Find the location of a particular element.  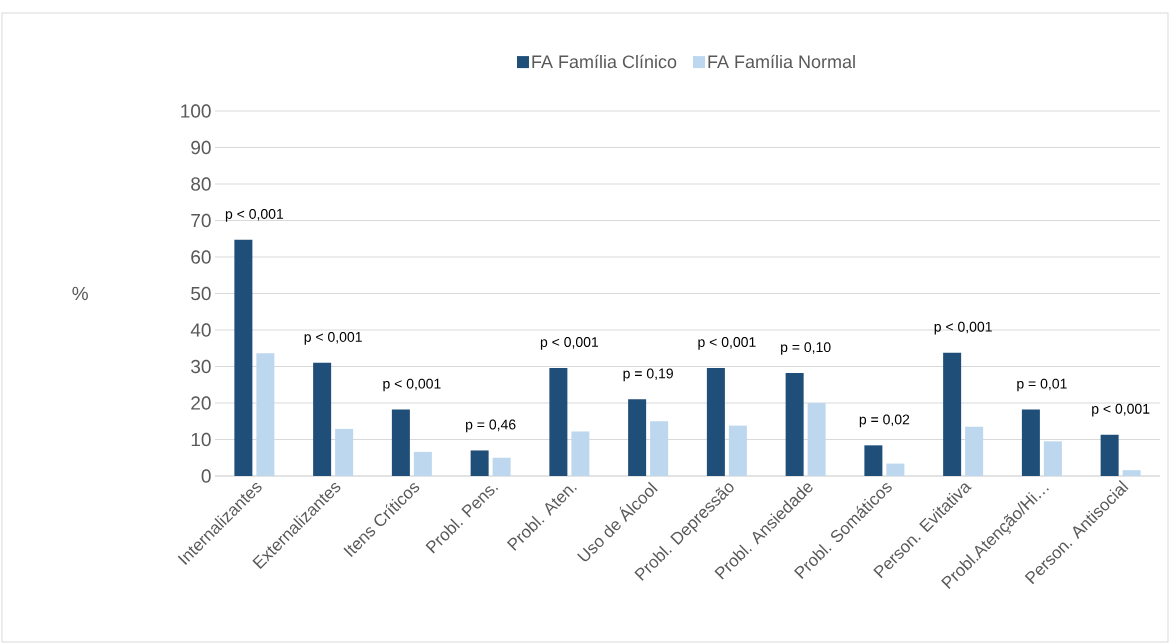

y-tick-label: 0 is located at coordinates (206, 476).